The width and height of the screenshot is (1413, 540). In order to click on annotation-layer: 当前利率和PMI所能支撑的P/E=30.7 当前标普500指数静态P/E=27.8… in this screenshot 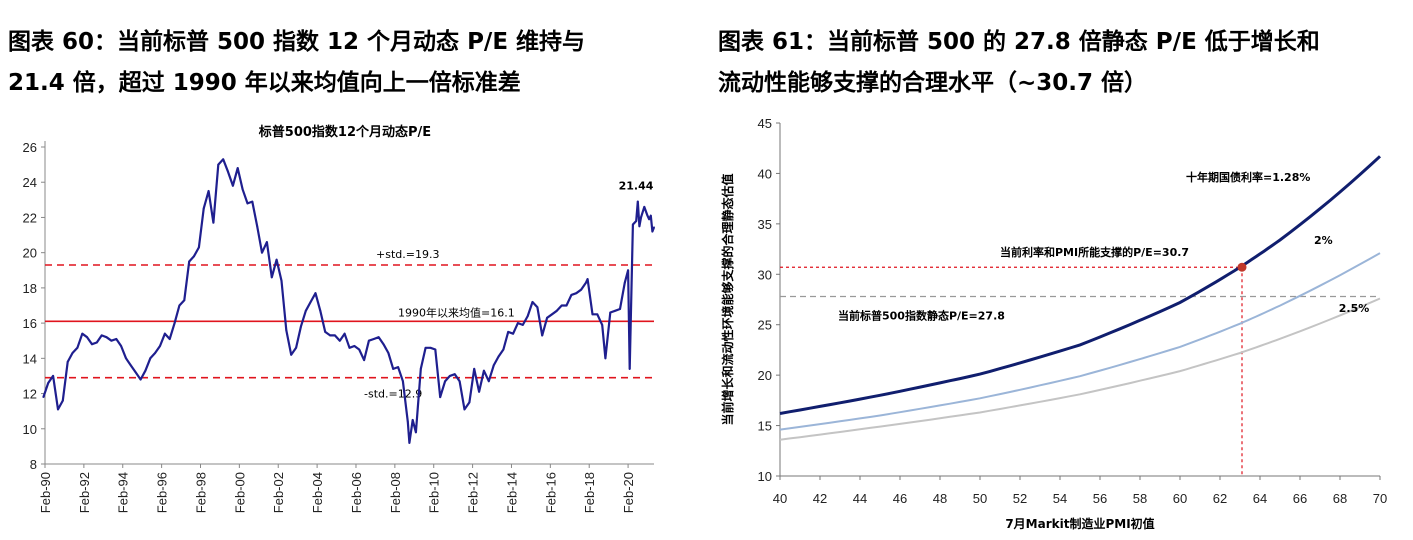, I will do `click(1103, 246)`.